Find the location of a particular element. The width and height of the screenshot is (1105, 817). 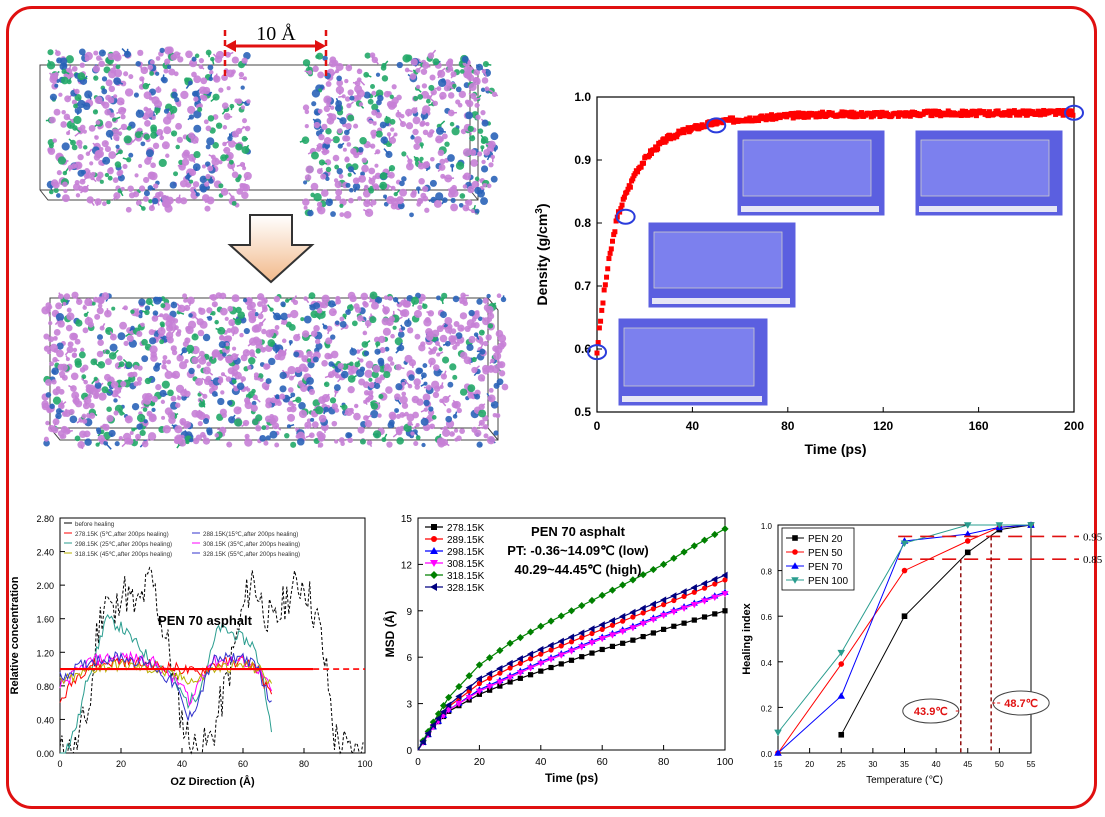

legend-label: 318.15K (45℃,after 200ps healing) is located at coordinates (123, 554).